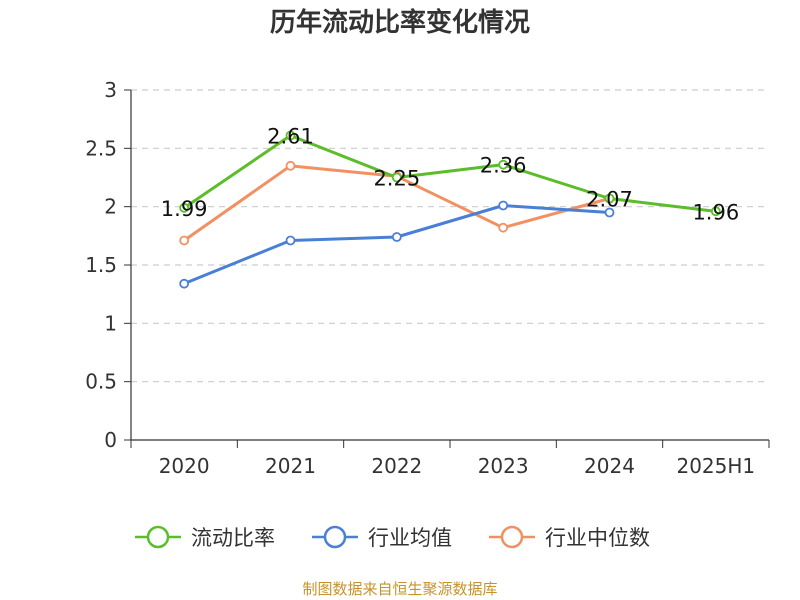 Image resolution: width=800 pixels, height=600 pixels. I want to click on data-label: 2.61, so click(290, 137).